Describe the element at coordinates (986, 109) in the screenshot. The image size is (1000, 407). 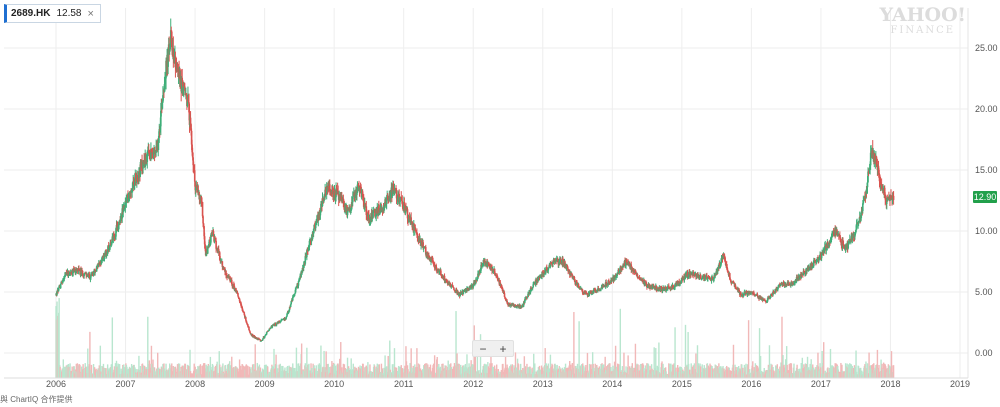
I see `y-tick-label: 20.00` at that location.